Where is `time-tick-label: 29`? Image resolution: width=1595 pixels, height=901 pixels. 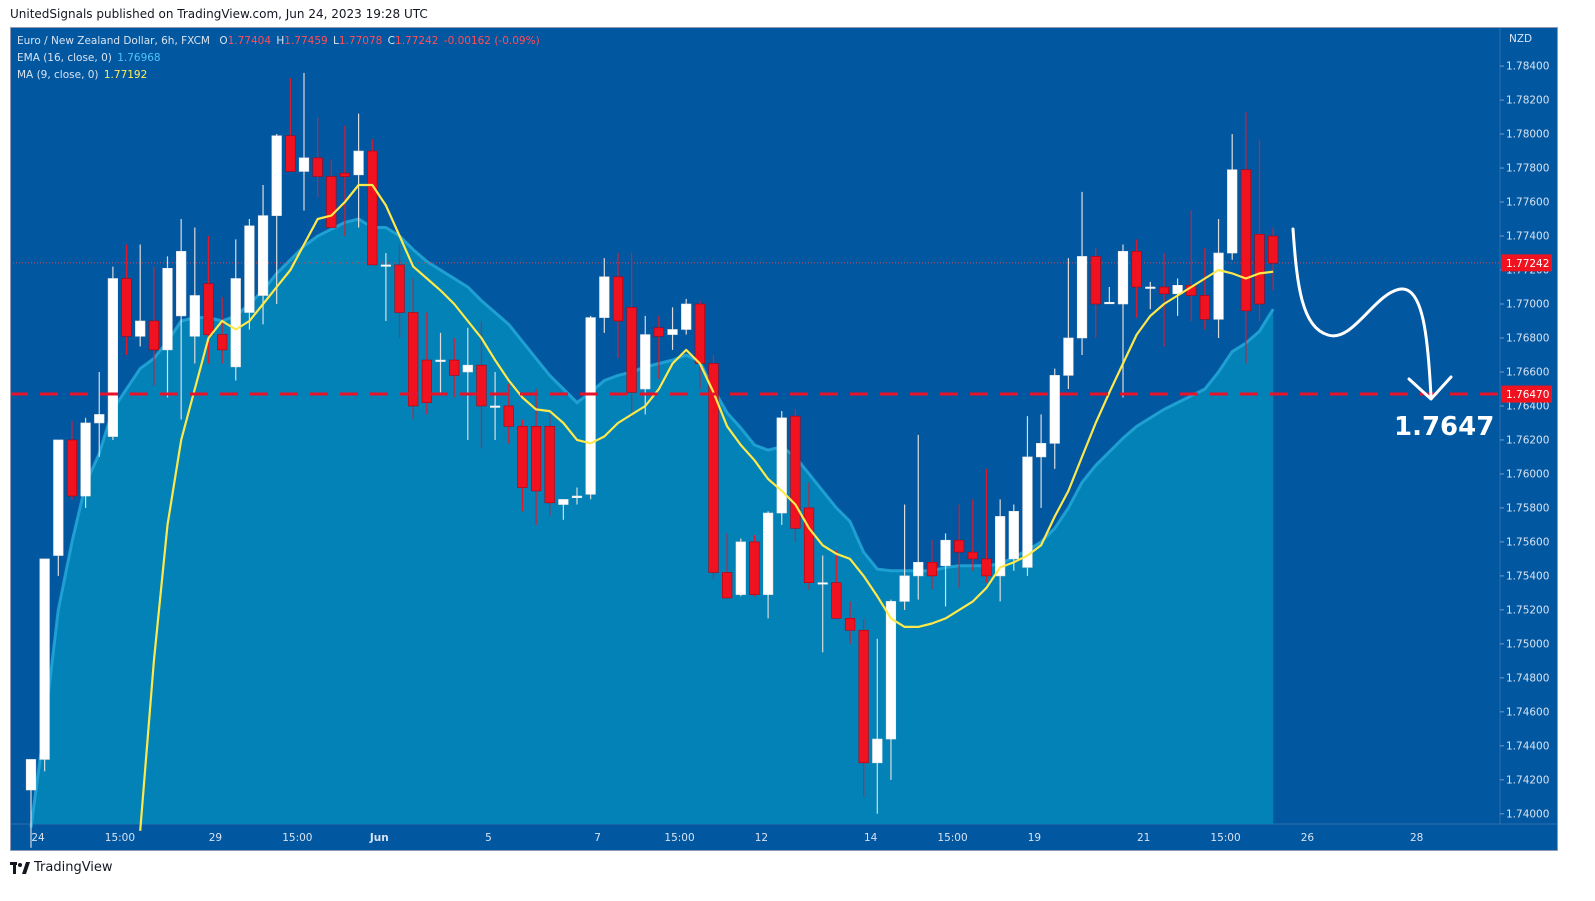
time-tick-label: 29 is located at coordinates (215, 838).